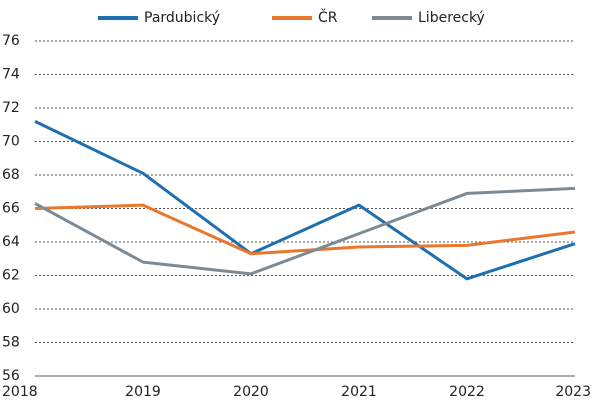 The image size is (593, 405). What do you see at coordinates (11, 343) in the screenshot?
I see `y-tick-label: 58` at bounding box center [11, 343].